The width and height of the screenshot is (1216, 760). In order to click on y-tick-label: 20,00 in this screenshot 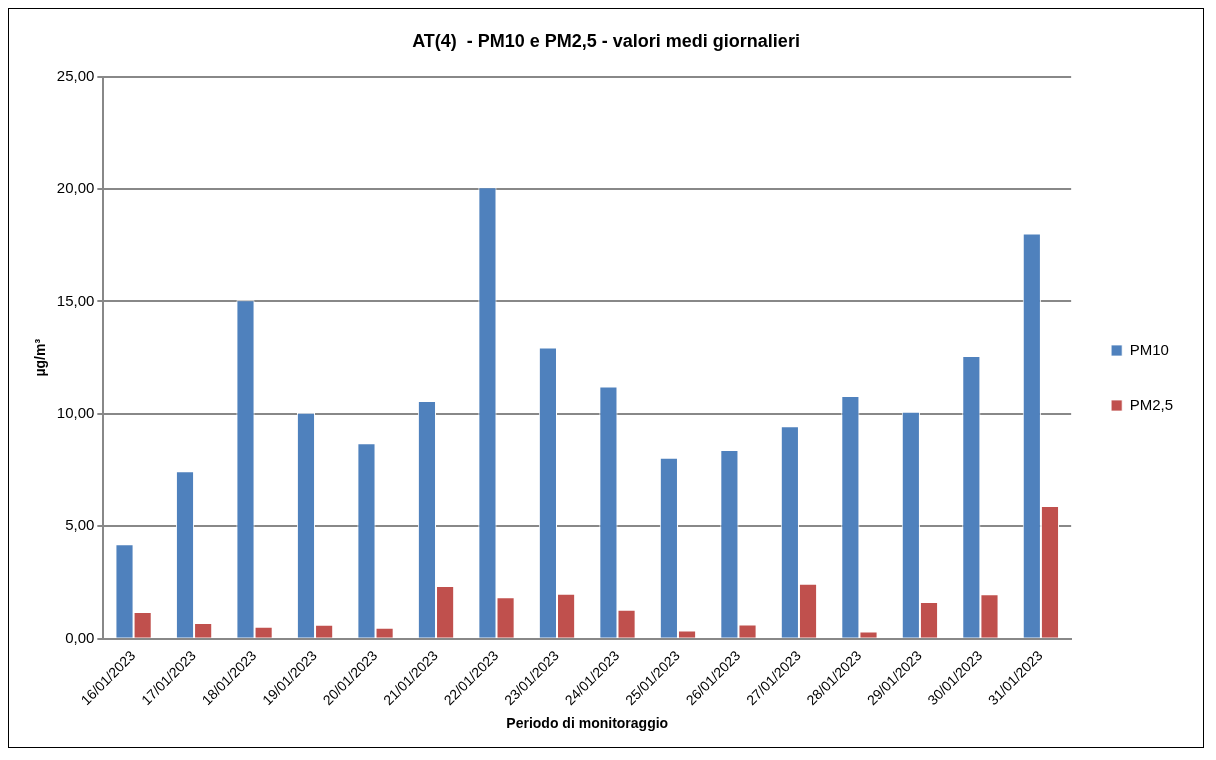, I will do `click(75, 188)`.